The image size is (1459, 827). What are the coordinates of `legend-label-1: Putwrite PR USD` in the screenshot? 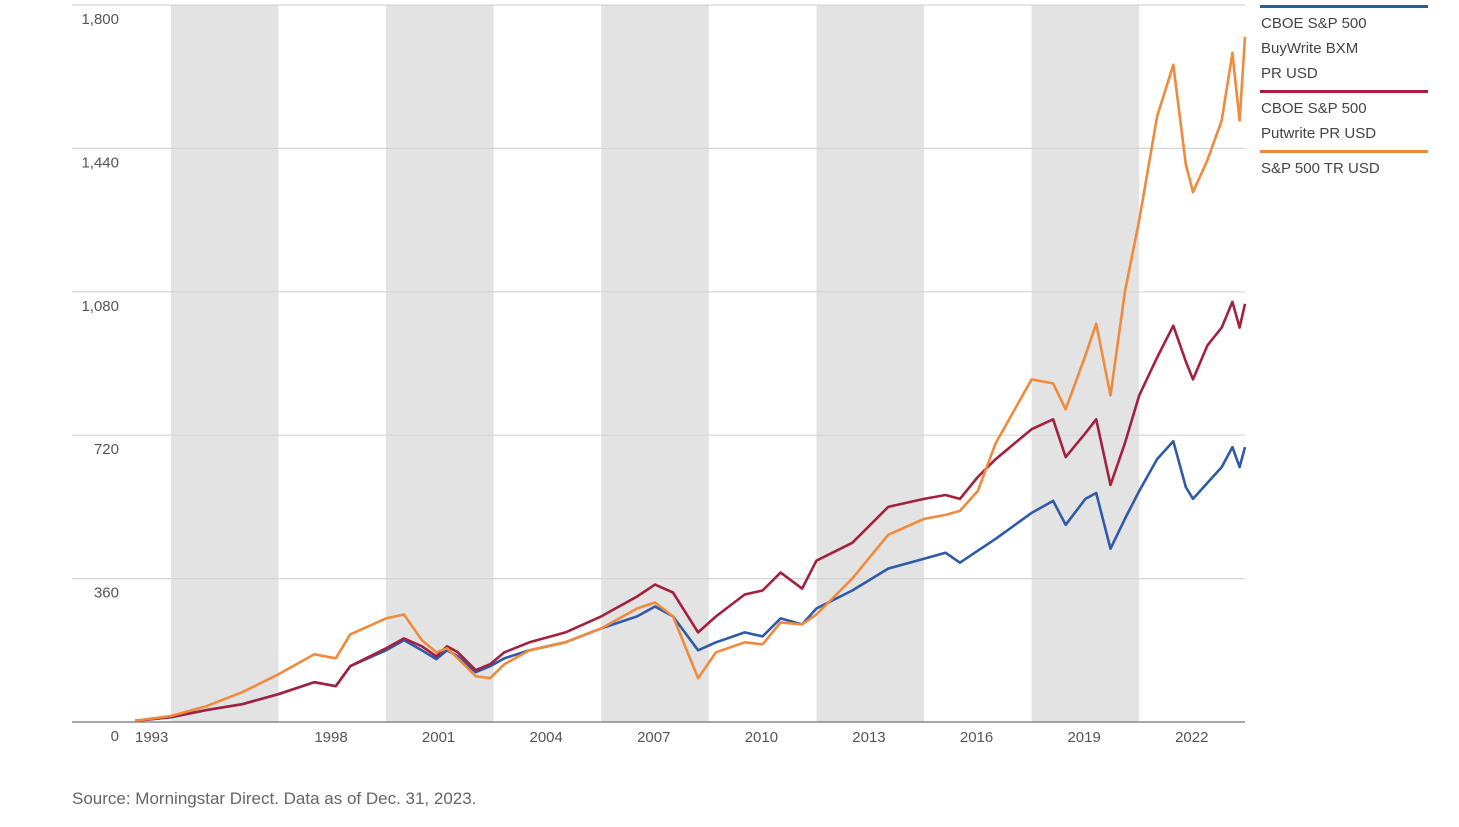 It's located at (1318, 133).